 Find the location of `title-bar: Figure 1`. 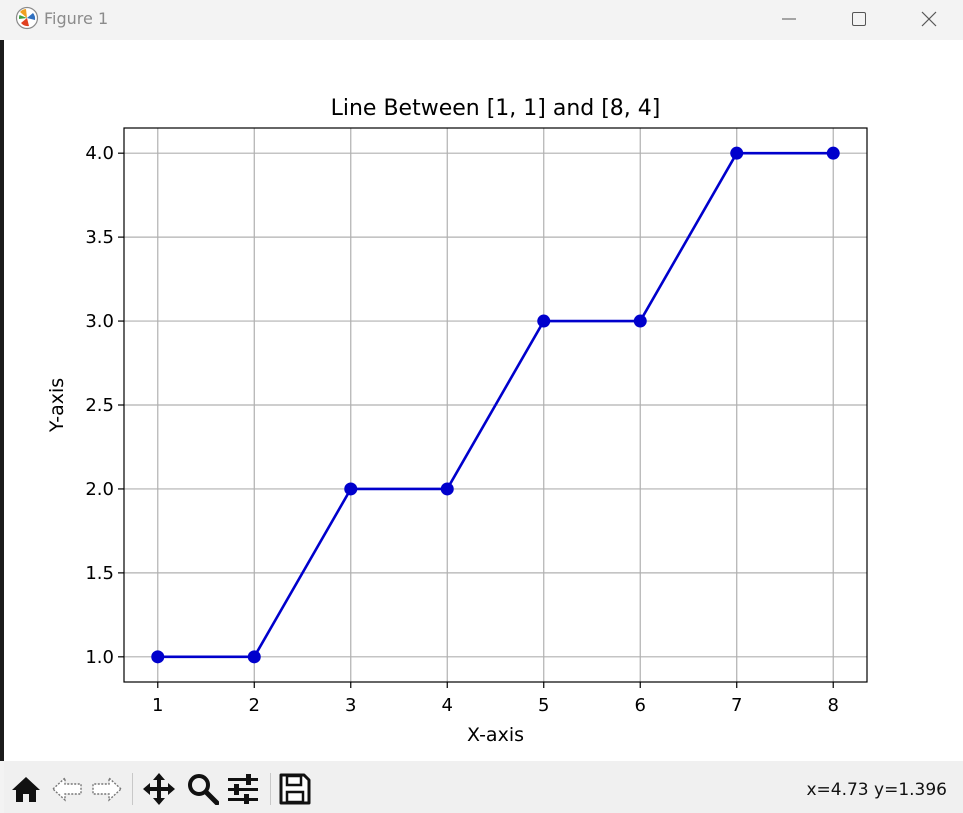

title-bar: Figure 1 is located at coordinates (483, 20).